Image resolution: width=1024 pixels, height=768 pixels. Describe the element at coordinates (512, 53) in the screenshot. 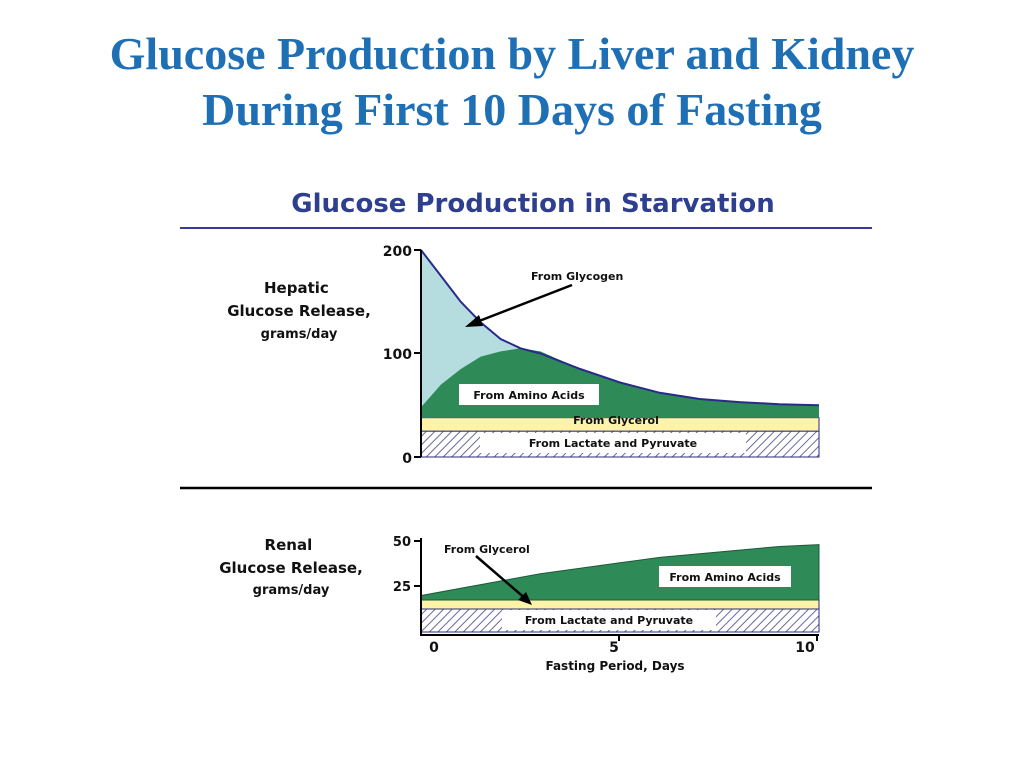

I see `slide-title-line1: Glucose Production by Liver and Kidney` at that location.